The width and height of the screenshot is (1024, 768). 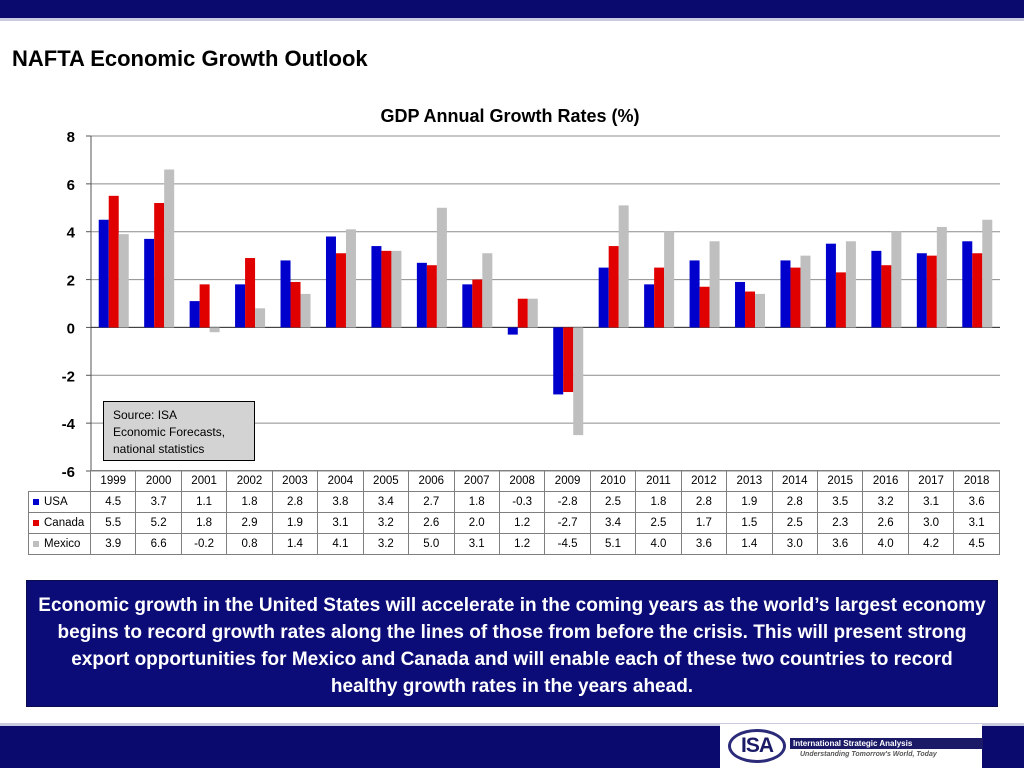 What do you see at coordinates (476, 523) in the screenshot?
I see `table-value-cell: 2.0` at bounding box center [476, 523].